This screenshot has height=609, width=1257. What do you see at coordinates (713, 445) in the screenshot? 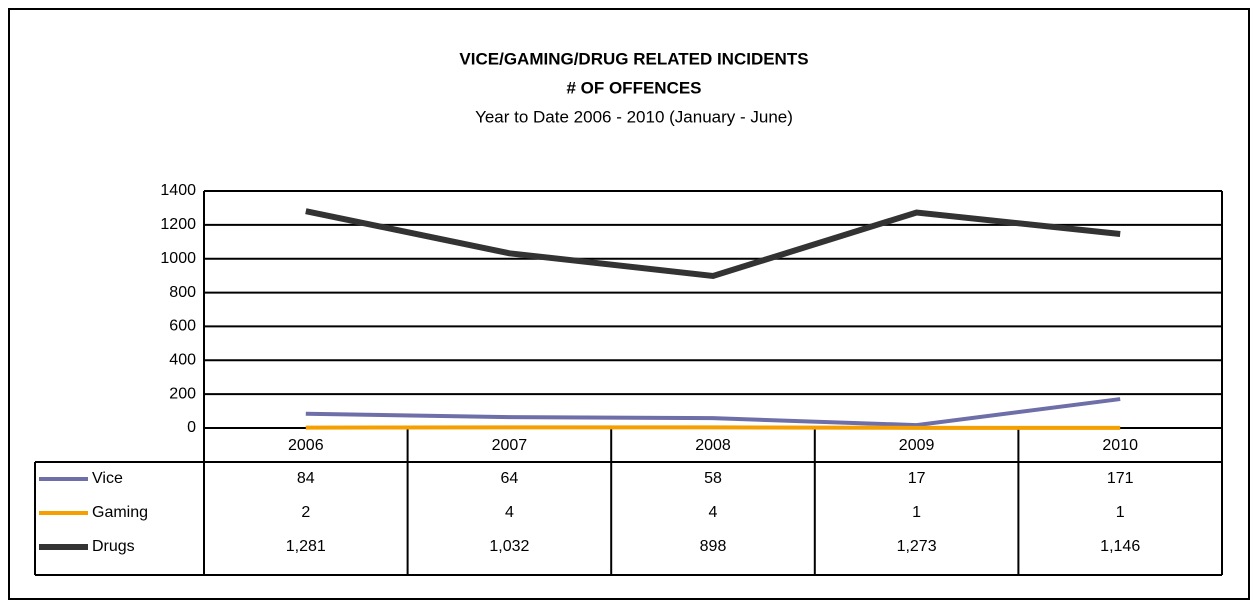
I see `x-tick-label: 2008` at bounding box center [713, 445].